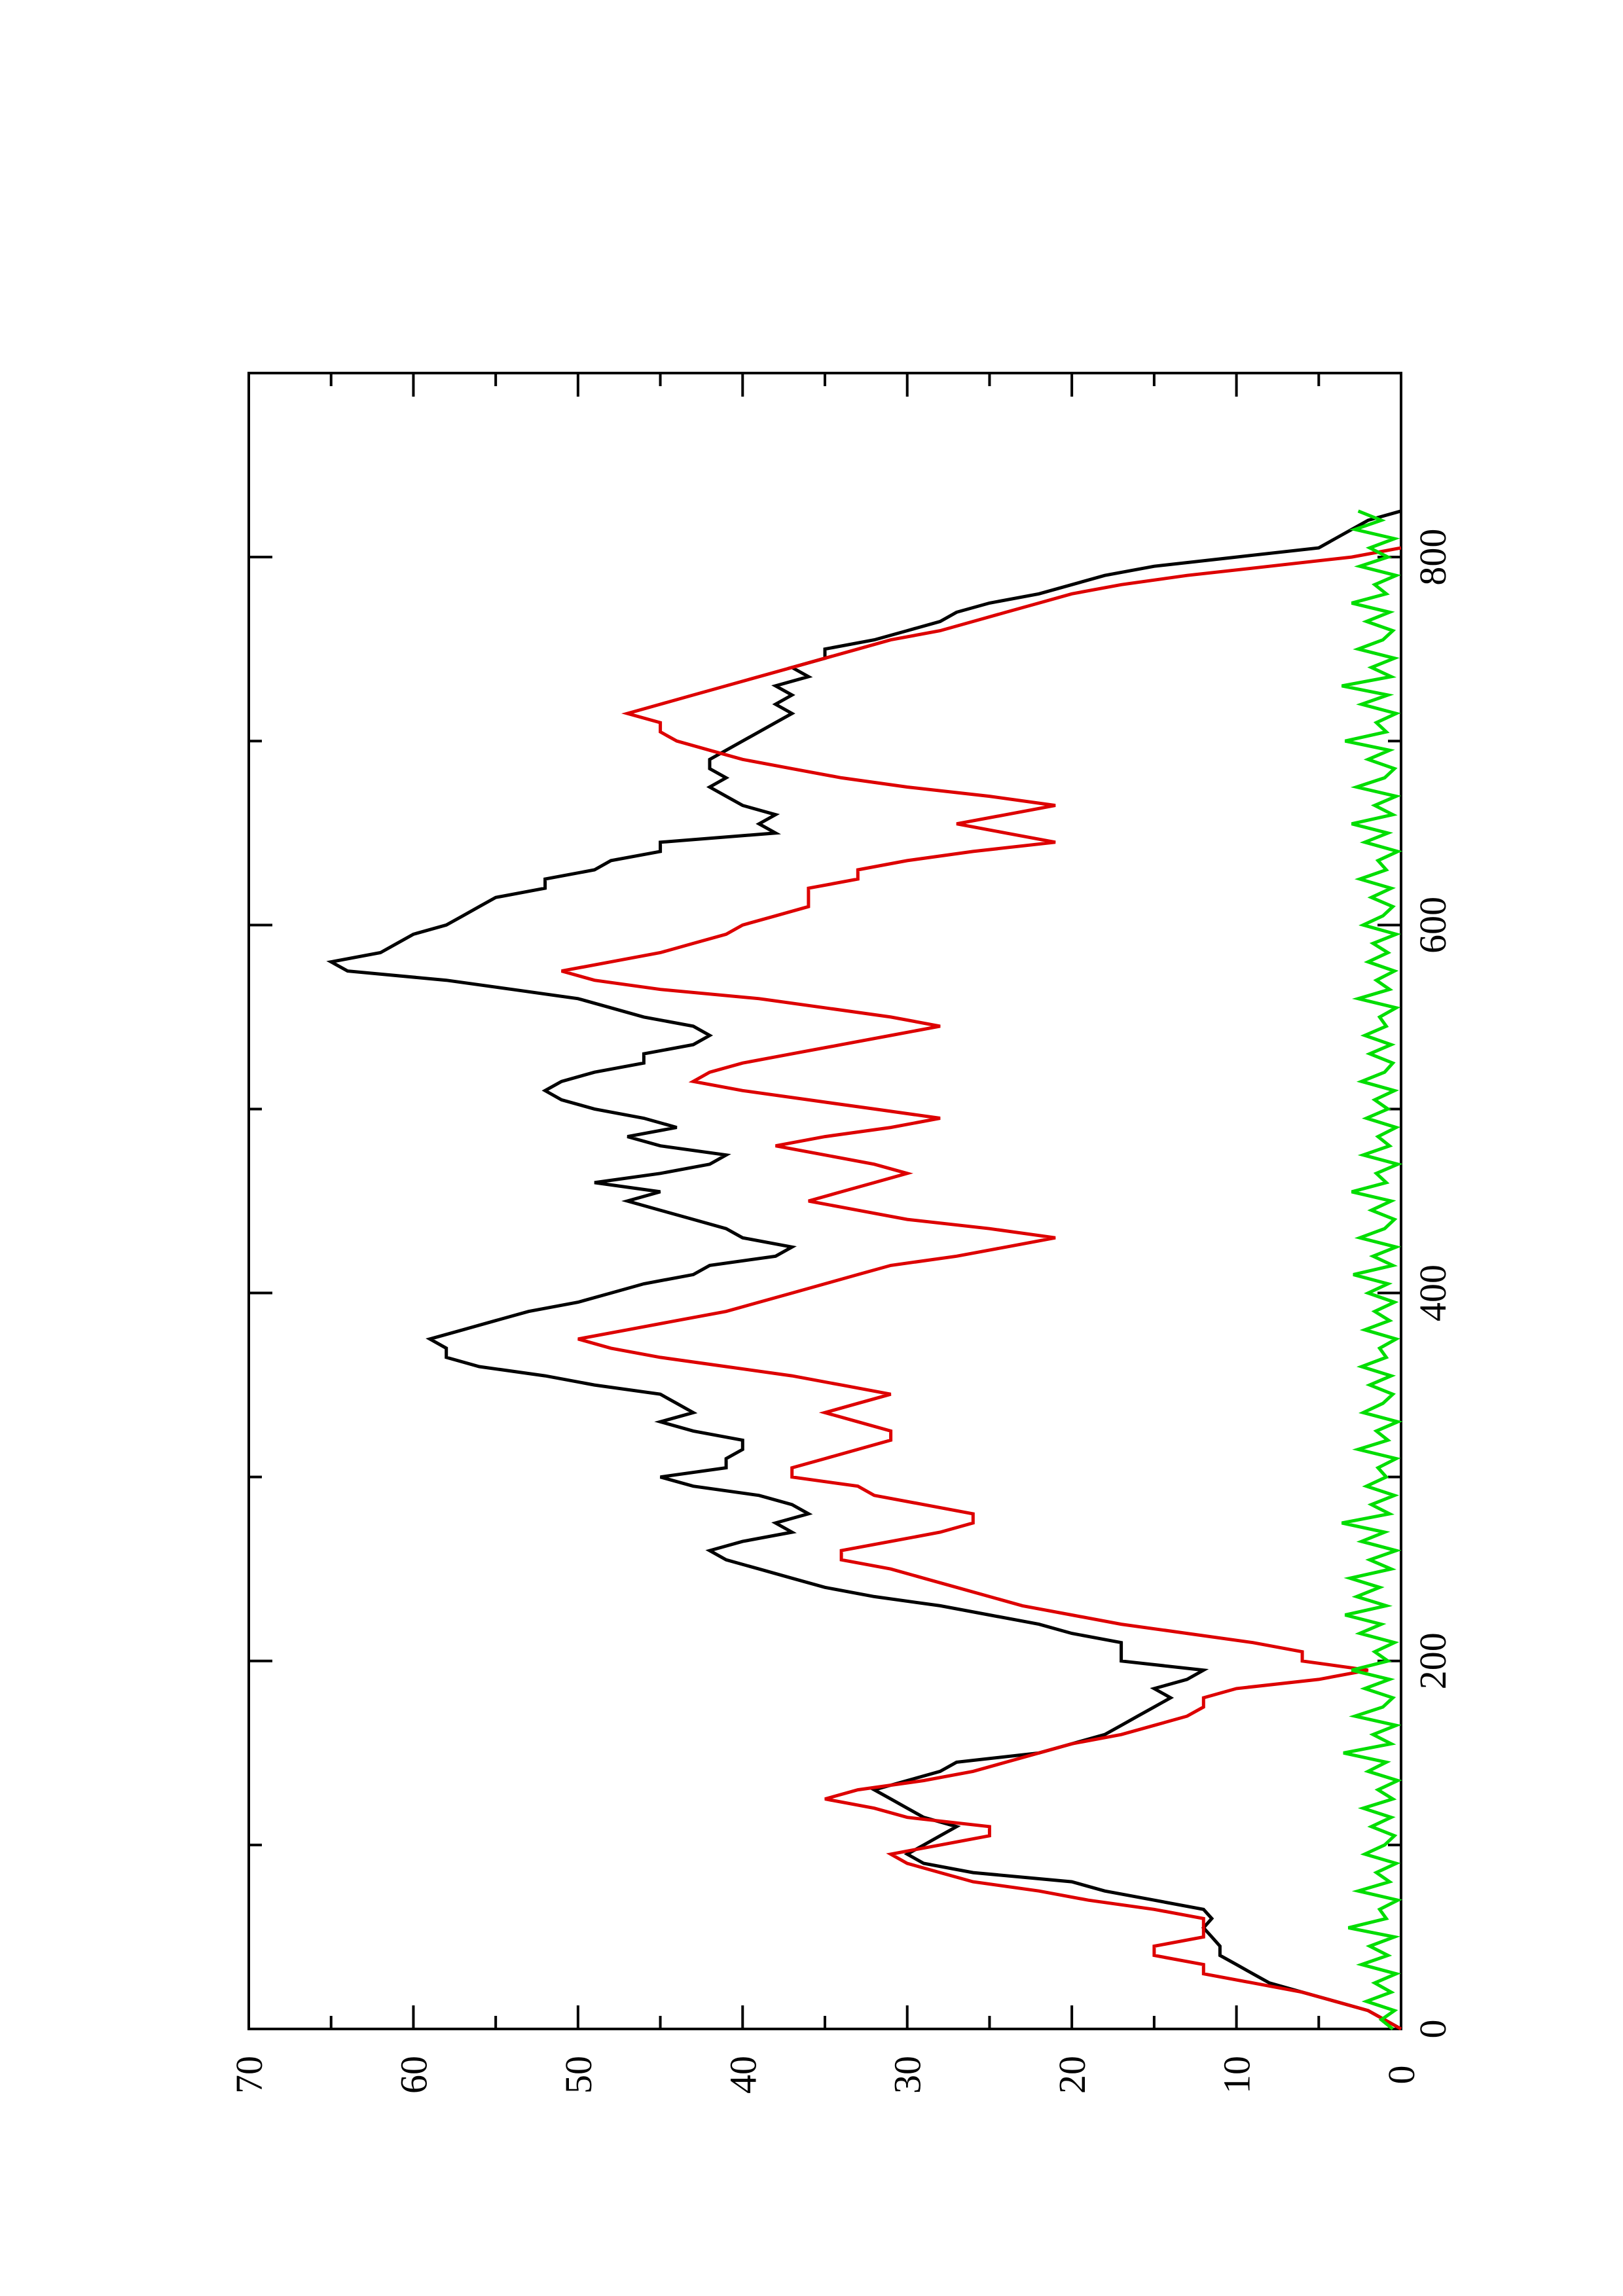 Image resolution: width=1623 pixels, height=2296 pixels. What do you see at coordinates (1433, 925) in the screenshot?
I see `x-tick-label: 600` at bounding box center [1433, 925].